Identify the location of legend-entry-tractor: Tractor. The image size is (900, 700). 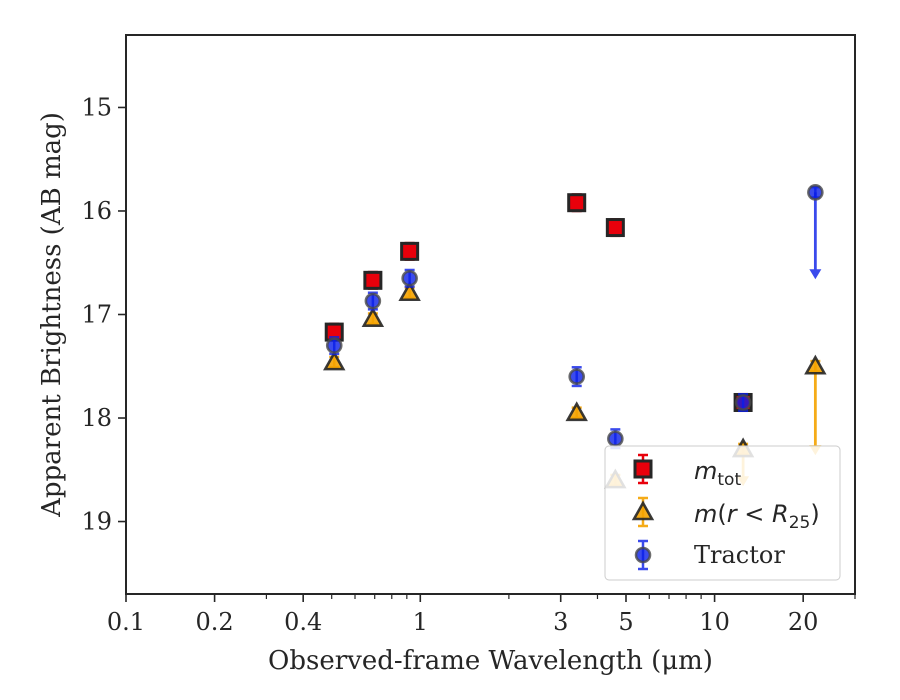
(739, 555).